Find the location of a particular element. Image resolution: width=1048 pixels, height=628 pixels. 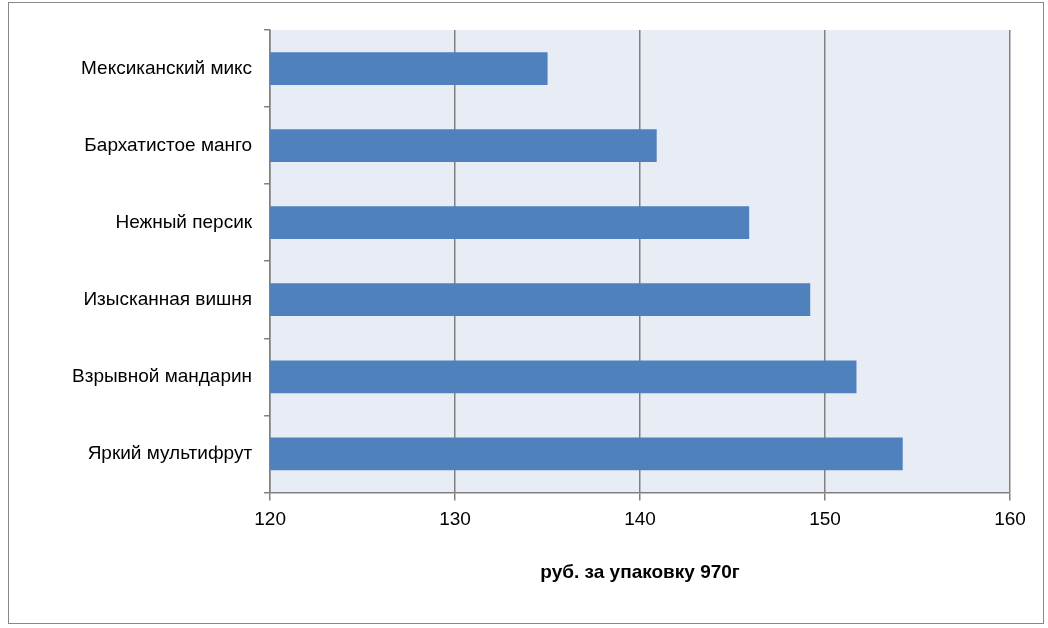

y-tick-label: Яркий мультифрут is located at coordinates (170, 453).